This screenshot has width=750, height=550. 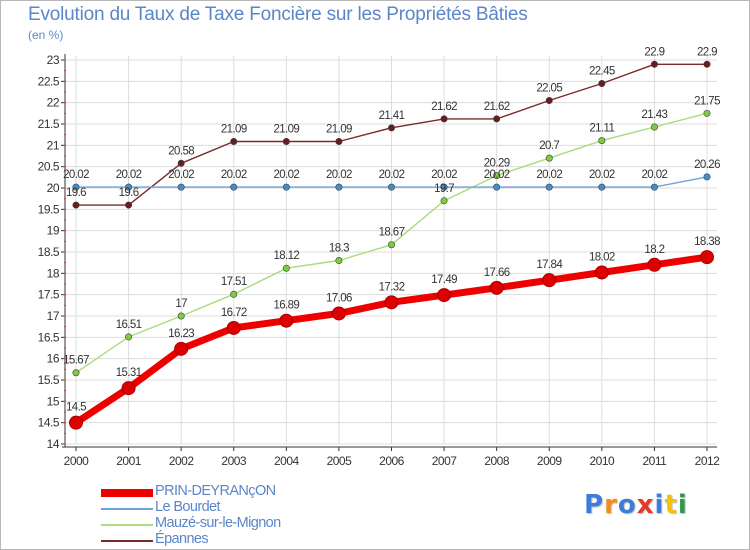 What do you see at coordinates (601, 129) in the screenshot?
I see `data-label: 21.11` at bounding box center [601, 129].